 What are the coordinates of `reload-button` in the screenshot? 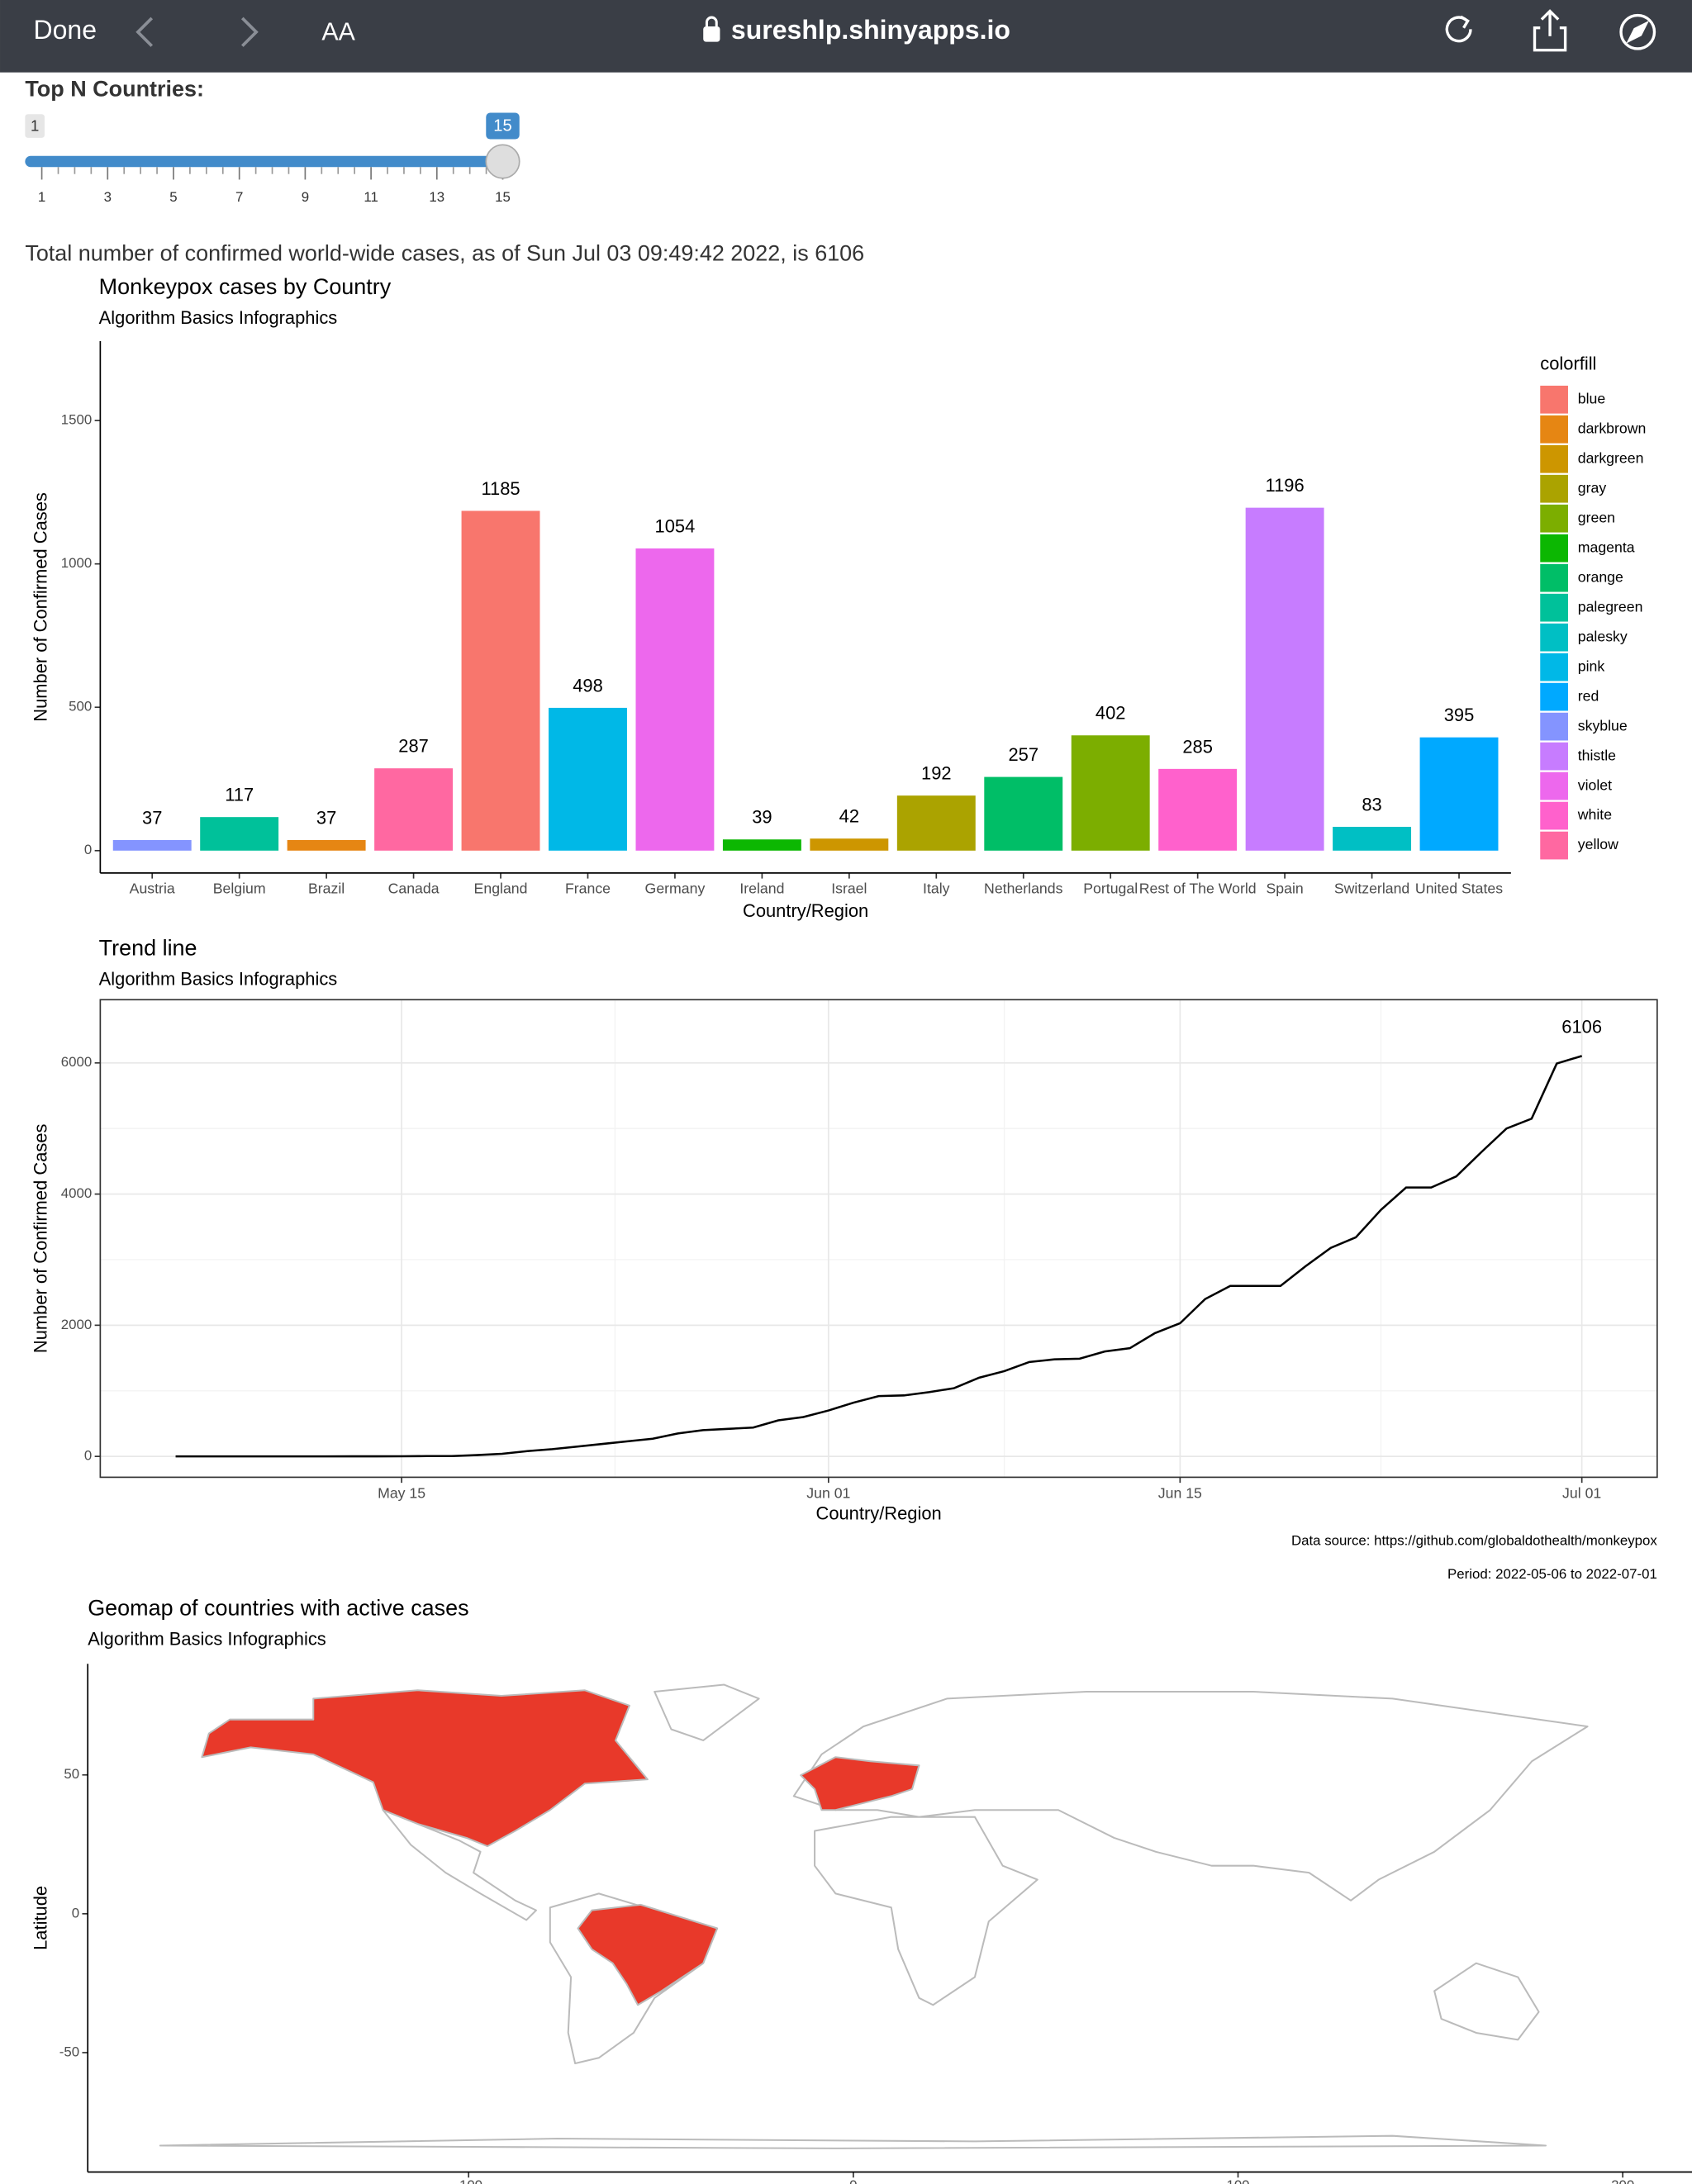 It's located at (1458, 29).